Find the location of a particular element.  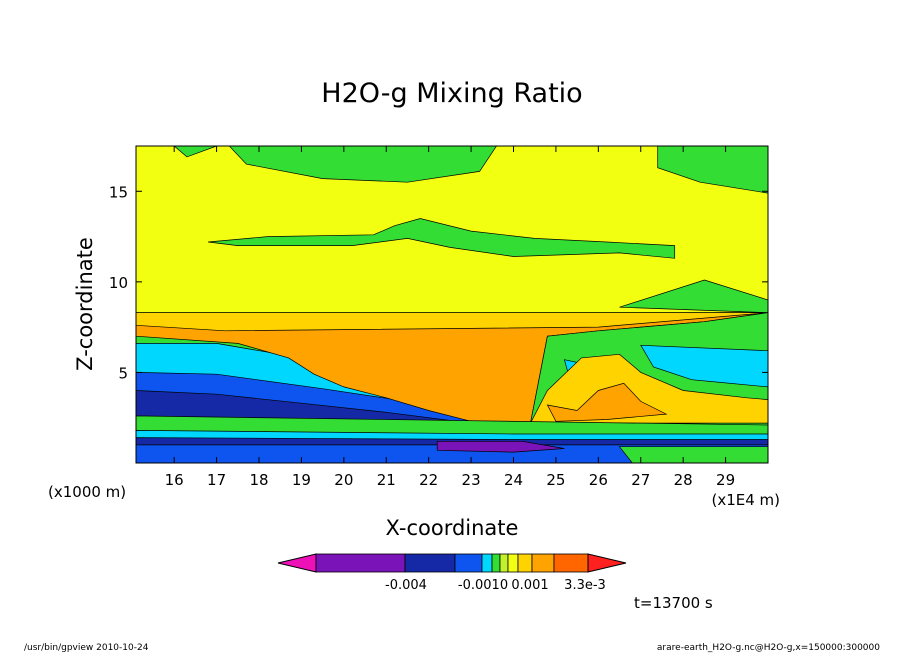

y-tick-label: 5 is located at coordinates (123, 373).